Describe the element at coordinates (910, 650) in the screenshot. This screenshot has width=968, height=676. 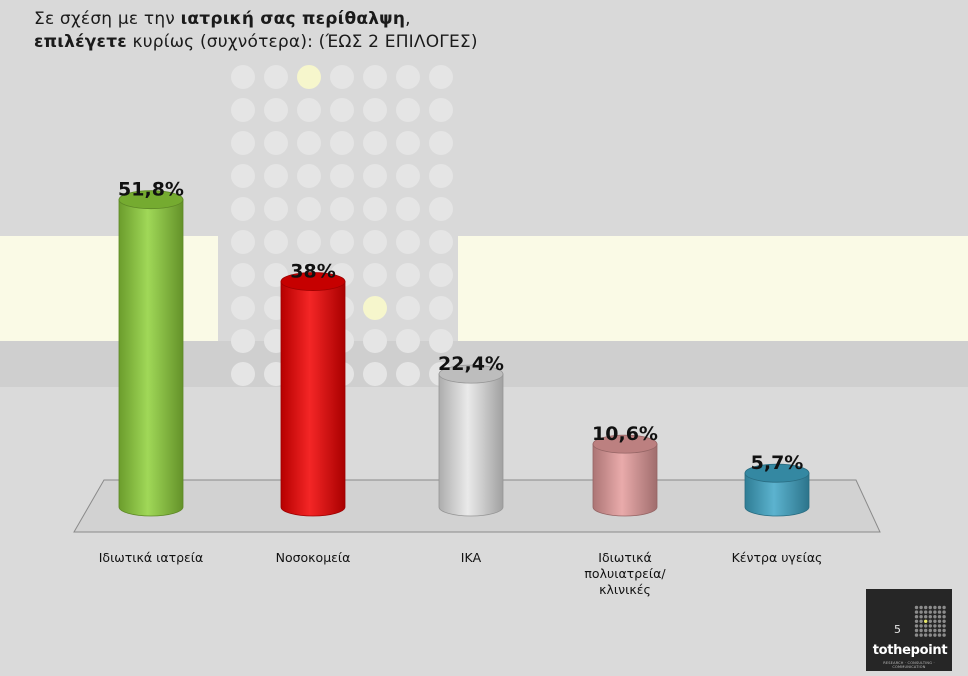
I see `brand-name: tothepoint` at that location.